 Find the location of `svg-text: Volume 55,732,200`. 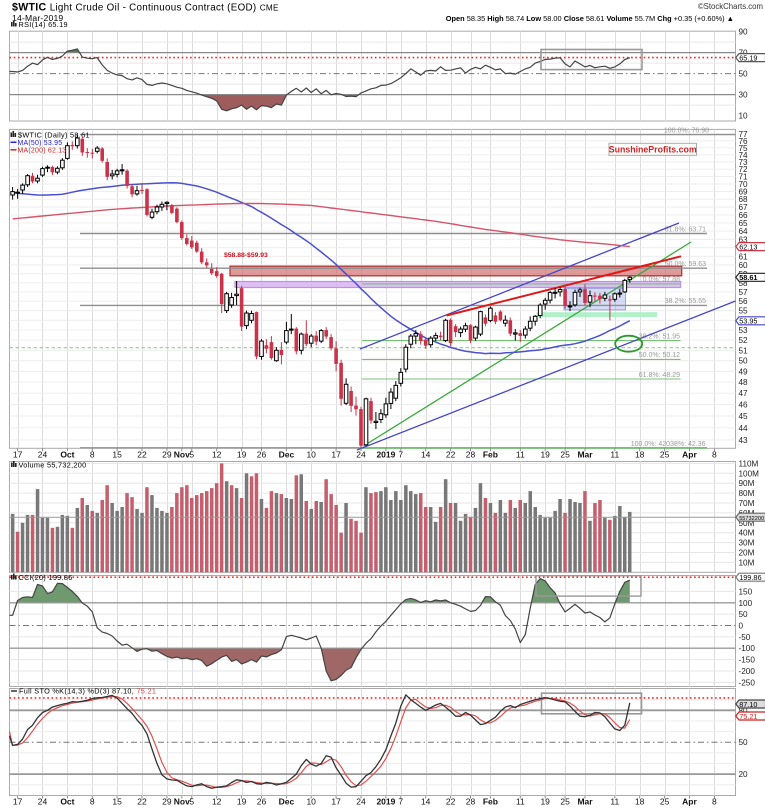

svg-text: Volume 55,732,200 is located at coordinates (53, 464).